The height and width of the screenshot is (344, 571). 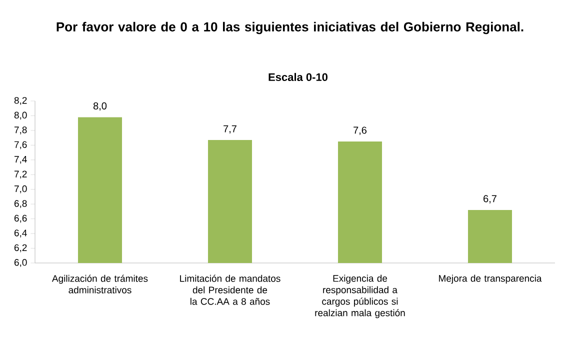 What do you see at coordinates (20, 204) in the screenshot?
I see `y-tick-label: 6,8` at bounding box center [20, 204].